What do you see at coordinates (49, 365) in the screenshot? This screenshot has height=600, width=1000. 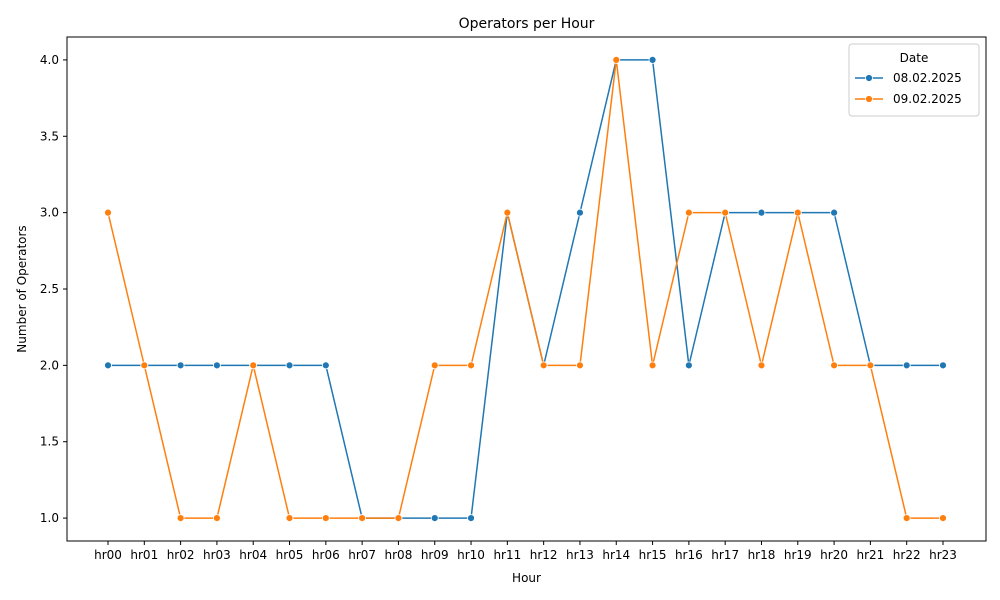 I see `y-tick-label: 2.0` at bounding box center [49, 365].